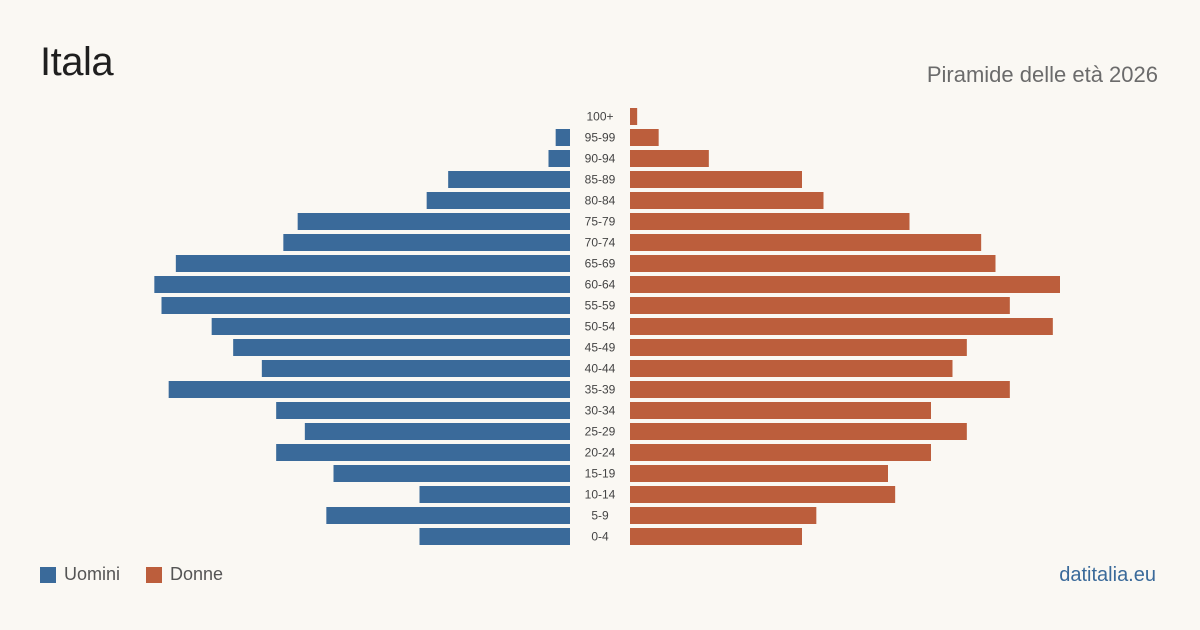 This screenshot has width=1200, height=630. Describe the element at coordinates (600, 411) in the screenshot. I see `age-label-30-34: 30-34` at that location.